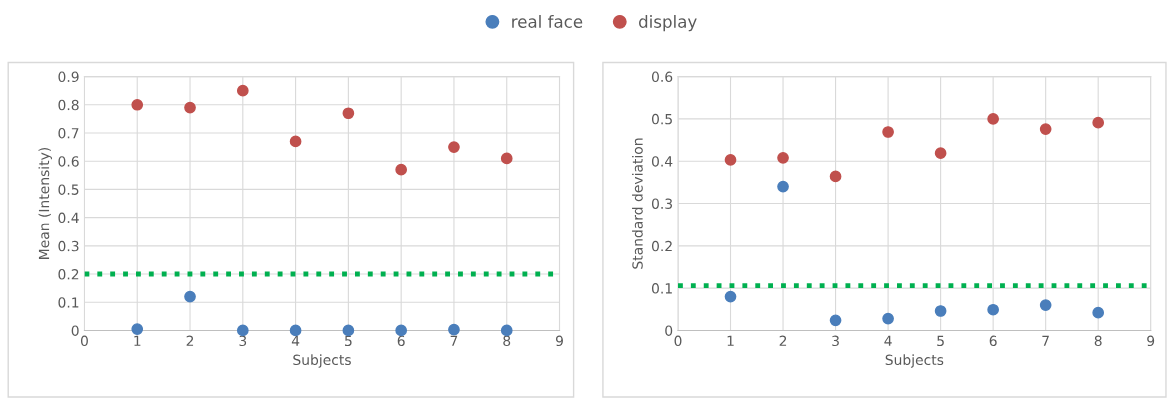  I want to click on legend-label: display, so click(668, 23).